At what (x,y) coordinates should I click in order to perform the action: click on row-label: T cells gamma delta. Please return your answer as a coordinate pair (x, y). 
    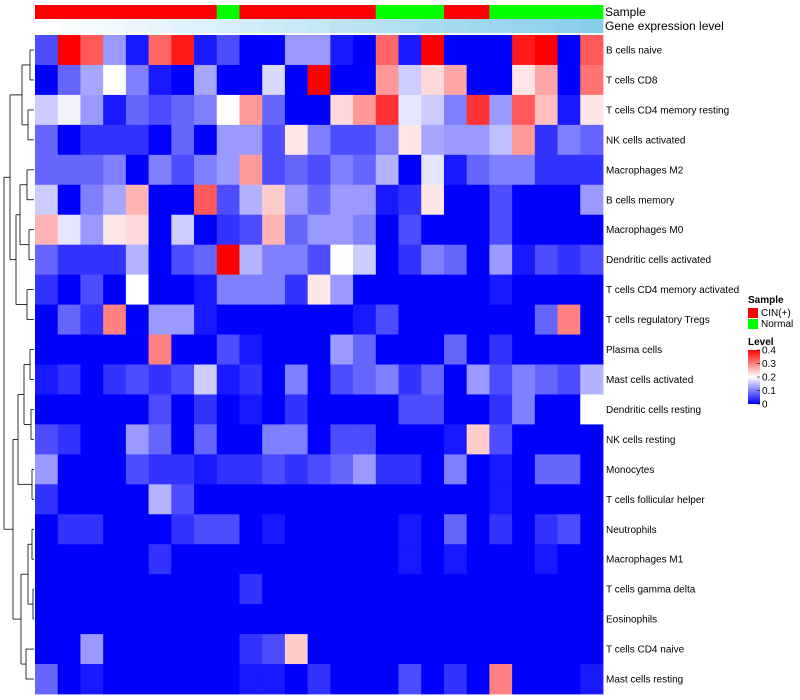
    Looking at the image, I should click on (651, 590).